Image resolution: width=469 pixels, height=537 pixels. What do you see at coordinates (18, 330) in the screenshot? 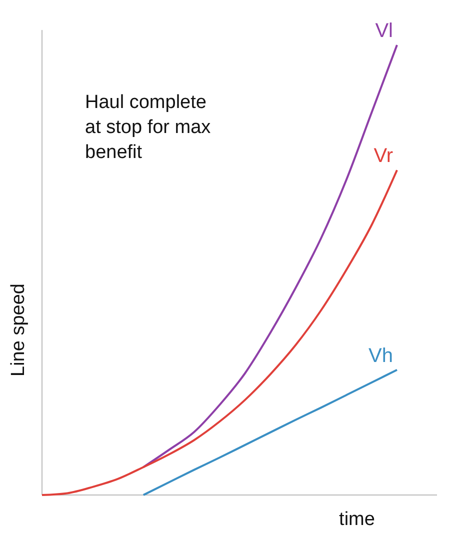
I see `y-axis-title: Line speed` at bounding box center [18, 330].